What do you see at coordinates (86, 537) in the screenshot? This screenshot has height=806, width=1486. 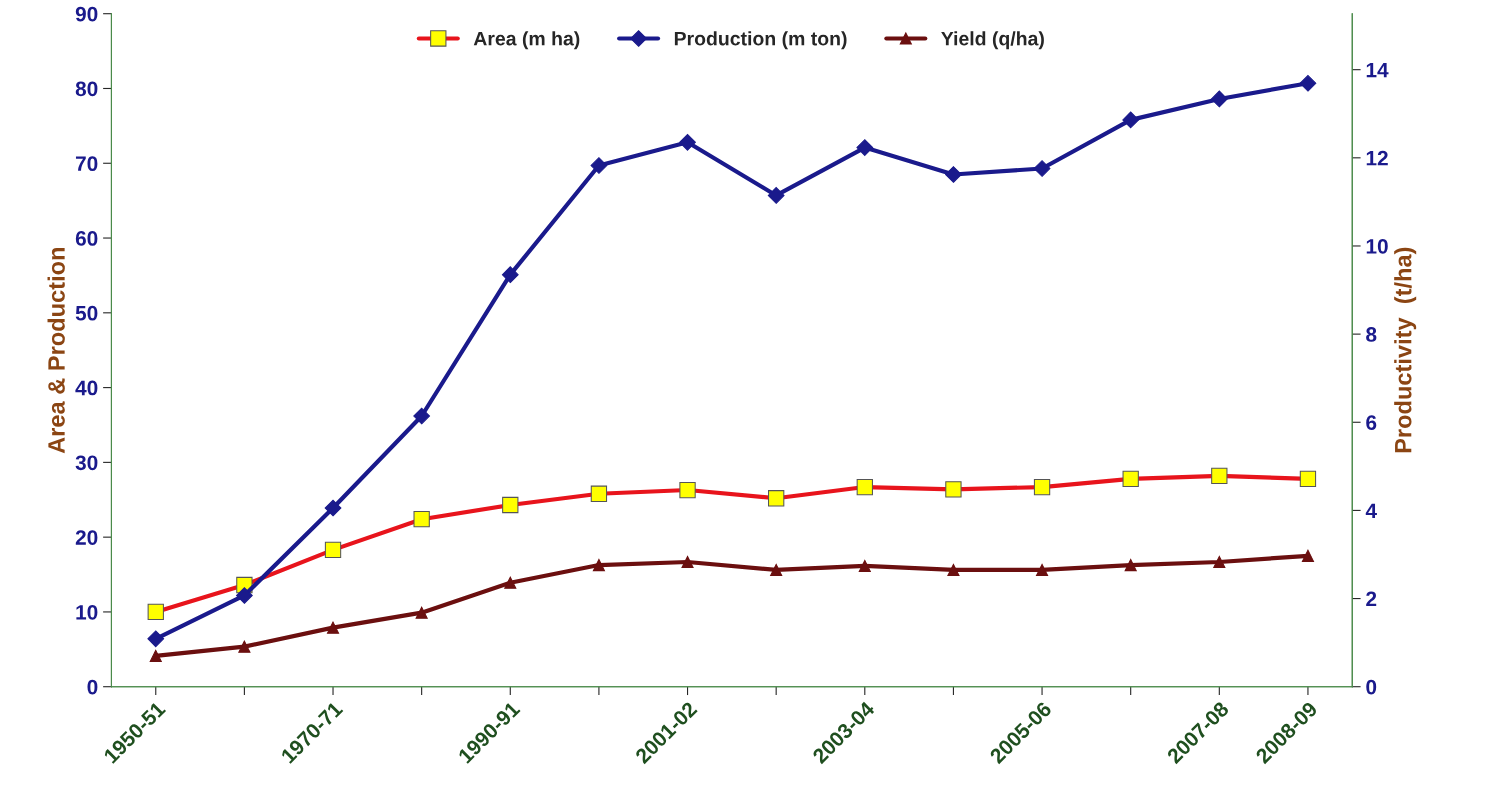 I see `y-tick-label: 20` at bounding box center [86, 537].